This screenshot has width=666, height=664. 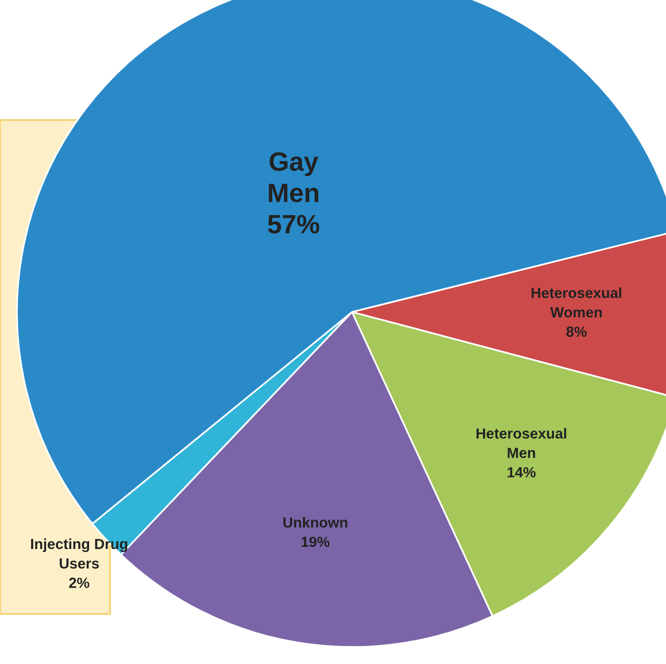 What do you see at coordinates (577, 302) in the screenshot?
I see `slice-label: Heterosexual Women` at bounding box center [577, 302].